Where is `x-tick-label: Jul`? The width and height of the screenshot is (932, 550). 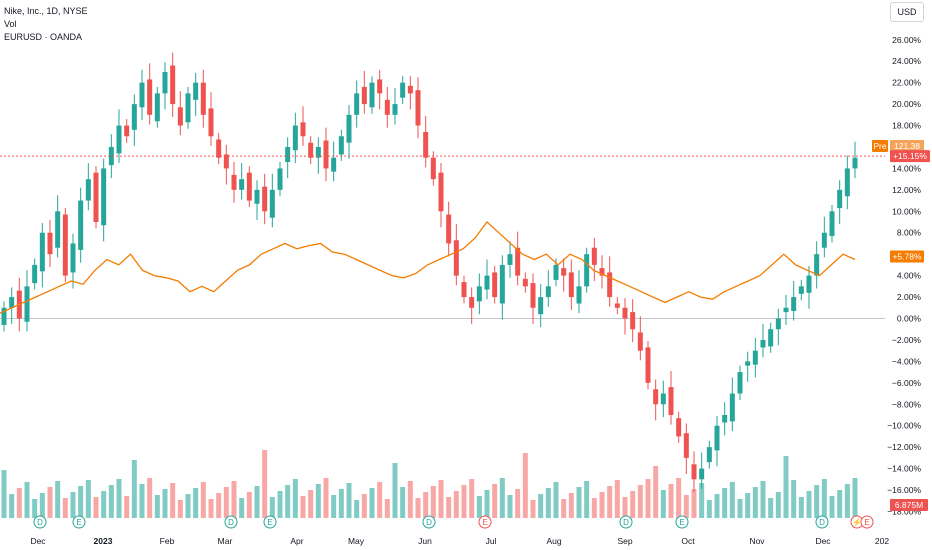
x-tick-label: Jul is located at coordinates (491, 541).